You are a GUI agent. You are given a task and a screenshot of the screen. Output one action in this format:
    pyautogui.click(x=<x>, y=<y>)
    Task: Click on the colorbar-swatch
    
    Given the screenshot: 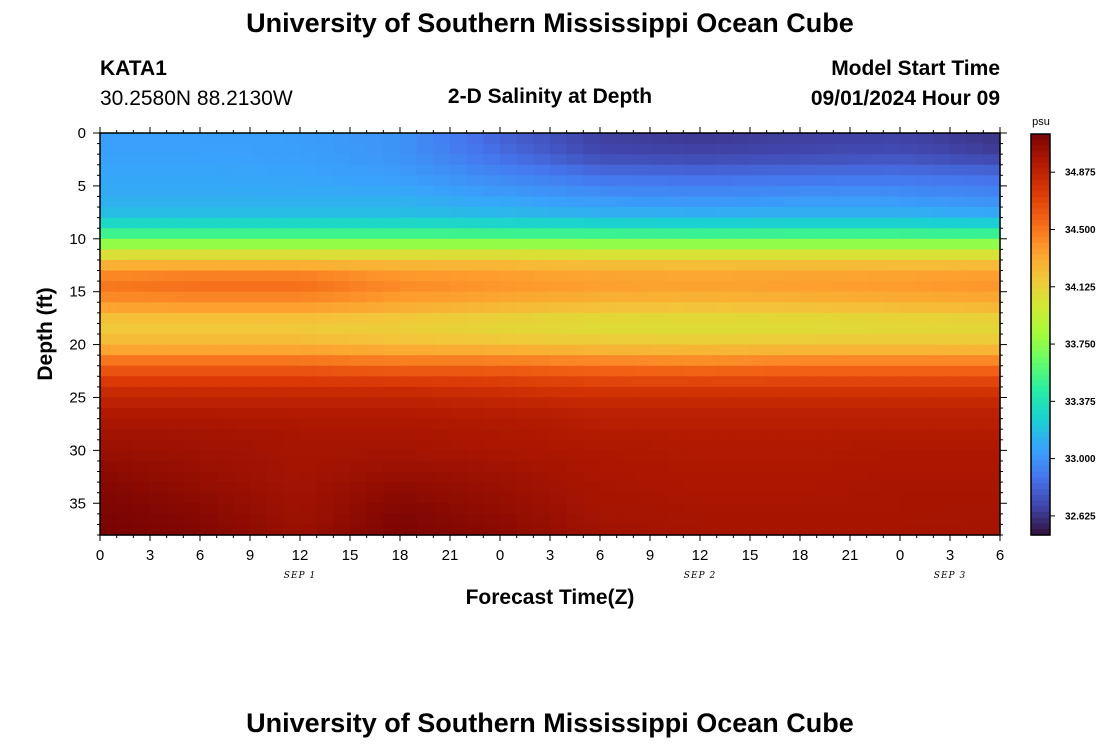 What is the action you would take?
    pyautogui.click(x=1040, y=515)
    